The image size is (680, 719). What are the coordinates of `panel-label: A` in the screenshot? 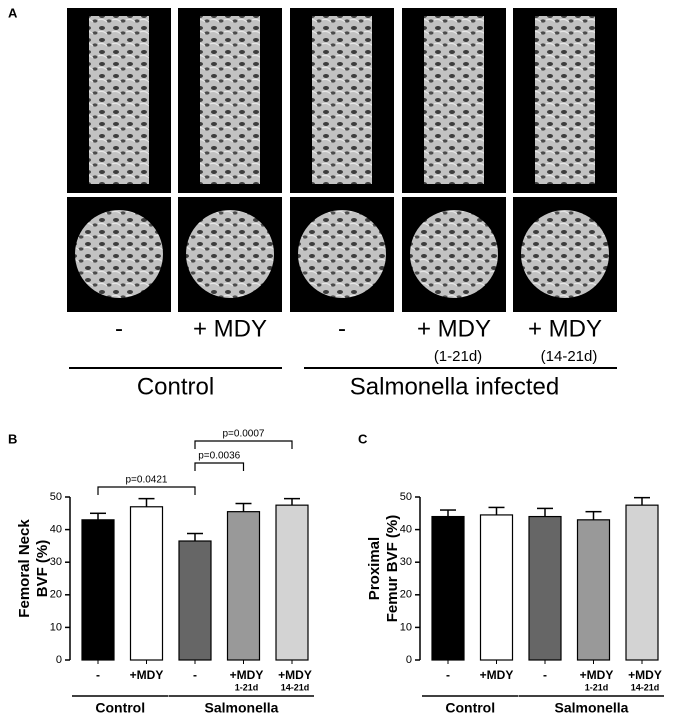 It's located at (13, 12).